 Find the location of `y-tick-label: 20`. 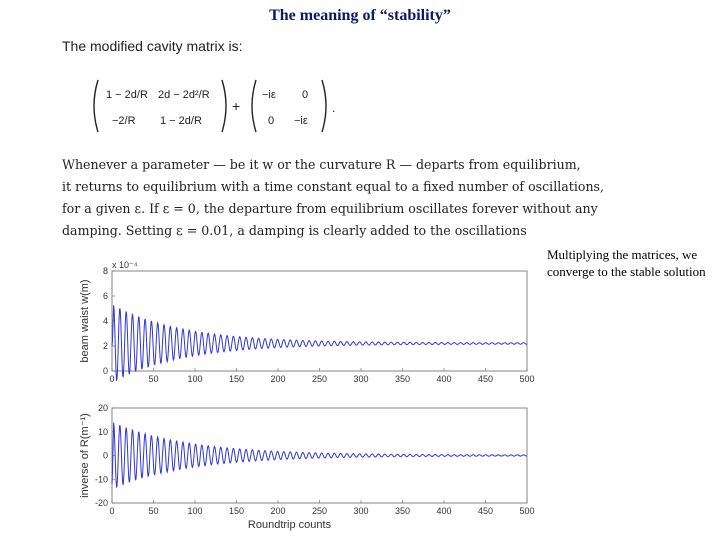

y-tick-label: 20 is located at coordinates (103, 408).